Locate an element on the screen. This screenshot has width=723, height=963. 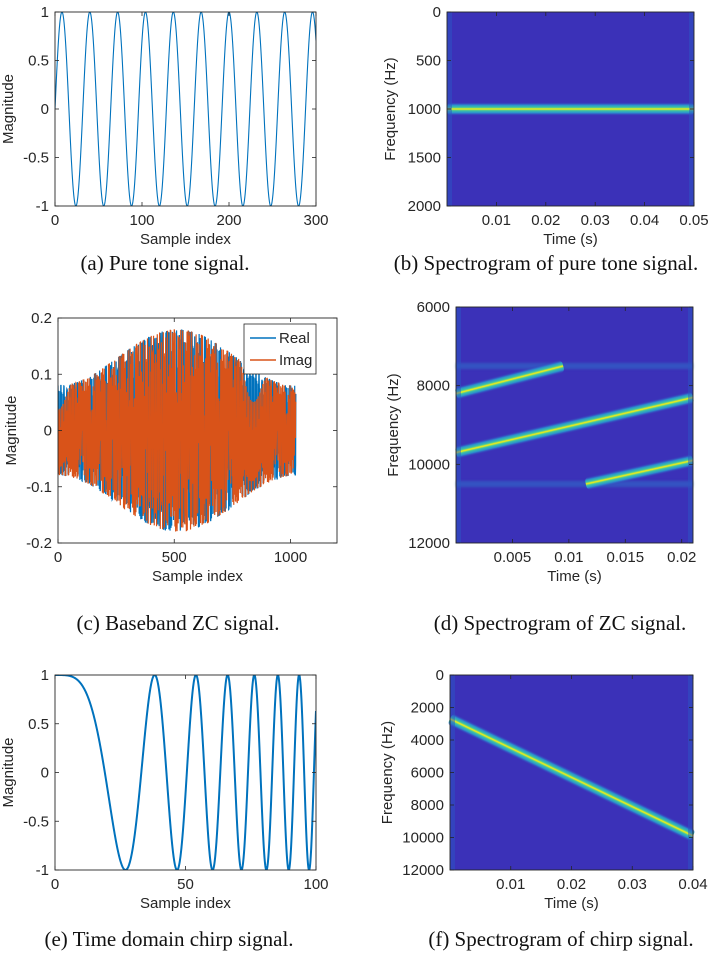
y-axis: 1 0.5 0 -0.5 -1 Magnitude is located at coordinates (158, 109).